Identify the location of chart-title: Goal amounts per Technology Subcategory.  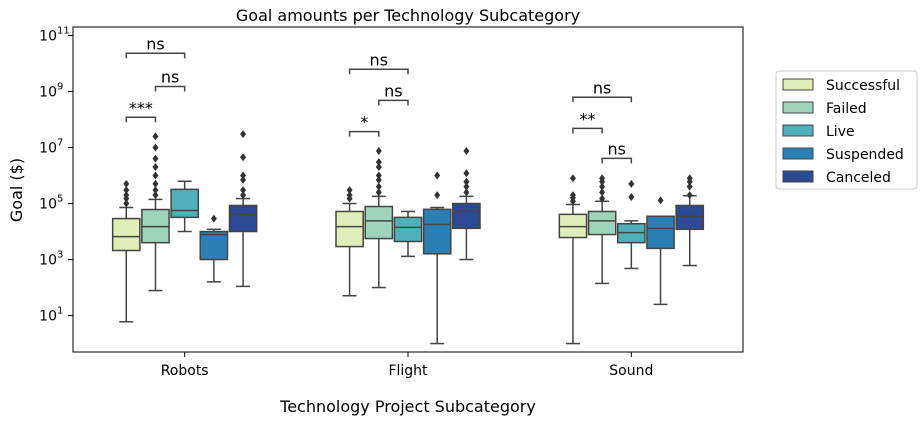
(408, 15).